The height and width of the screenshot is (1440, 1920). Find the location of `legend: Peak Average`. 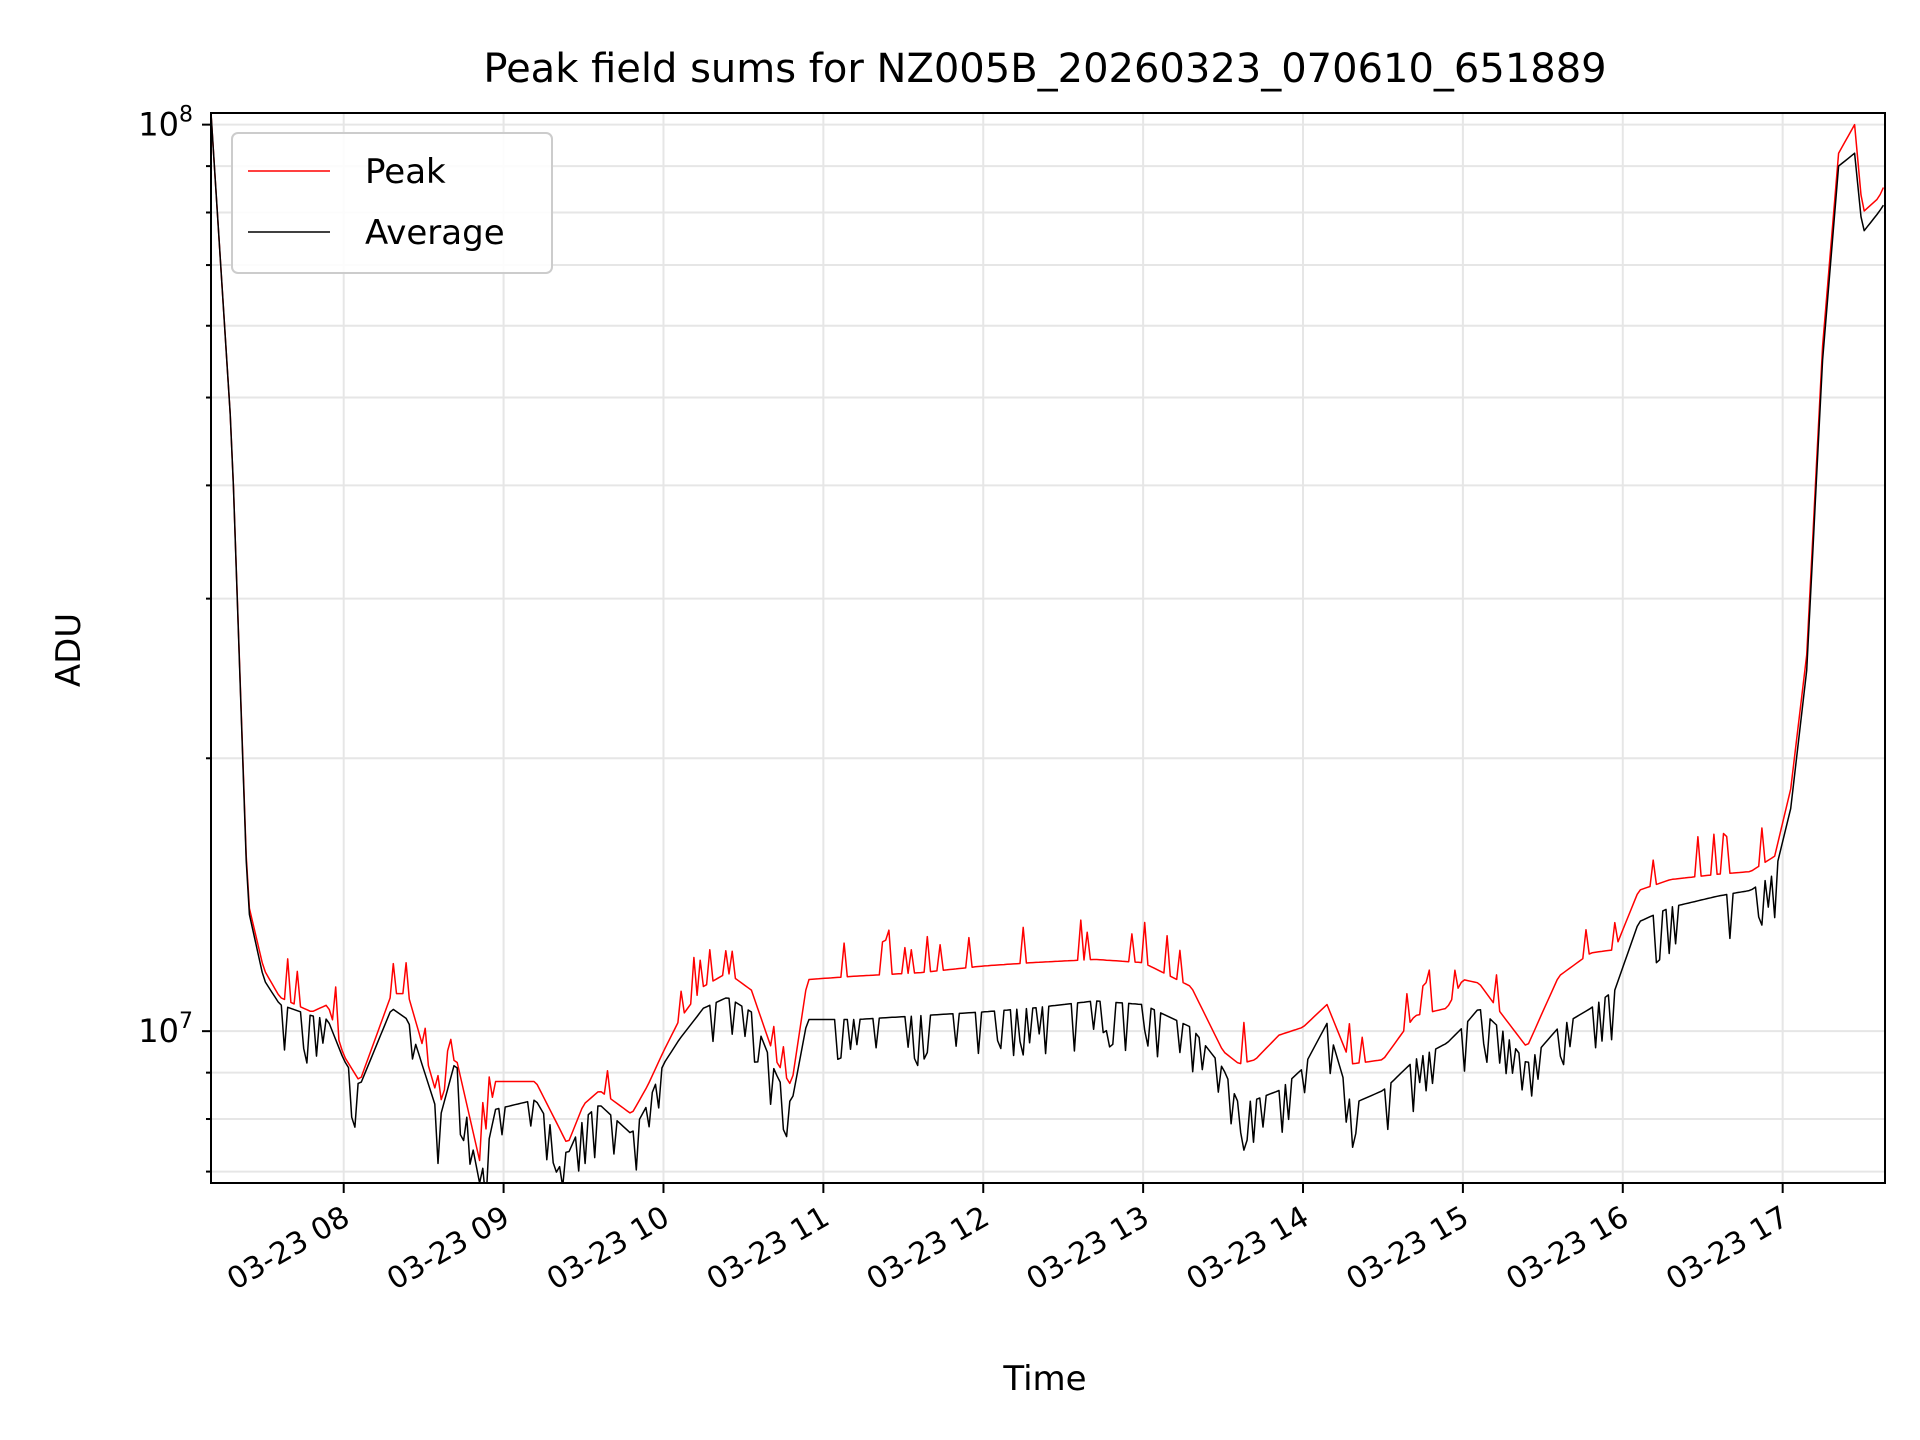

legend: Peak Average is located at coordinates (392, 203).